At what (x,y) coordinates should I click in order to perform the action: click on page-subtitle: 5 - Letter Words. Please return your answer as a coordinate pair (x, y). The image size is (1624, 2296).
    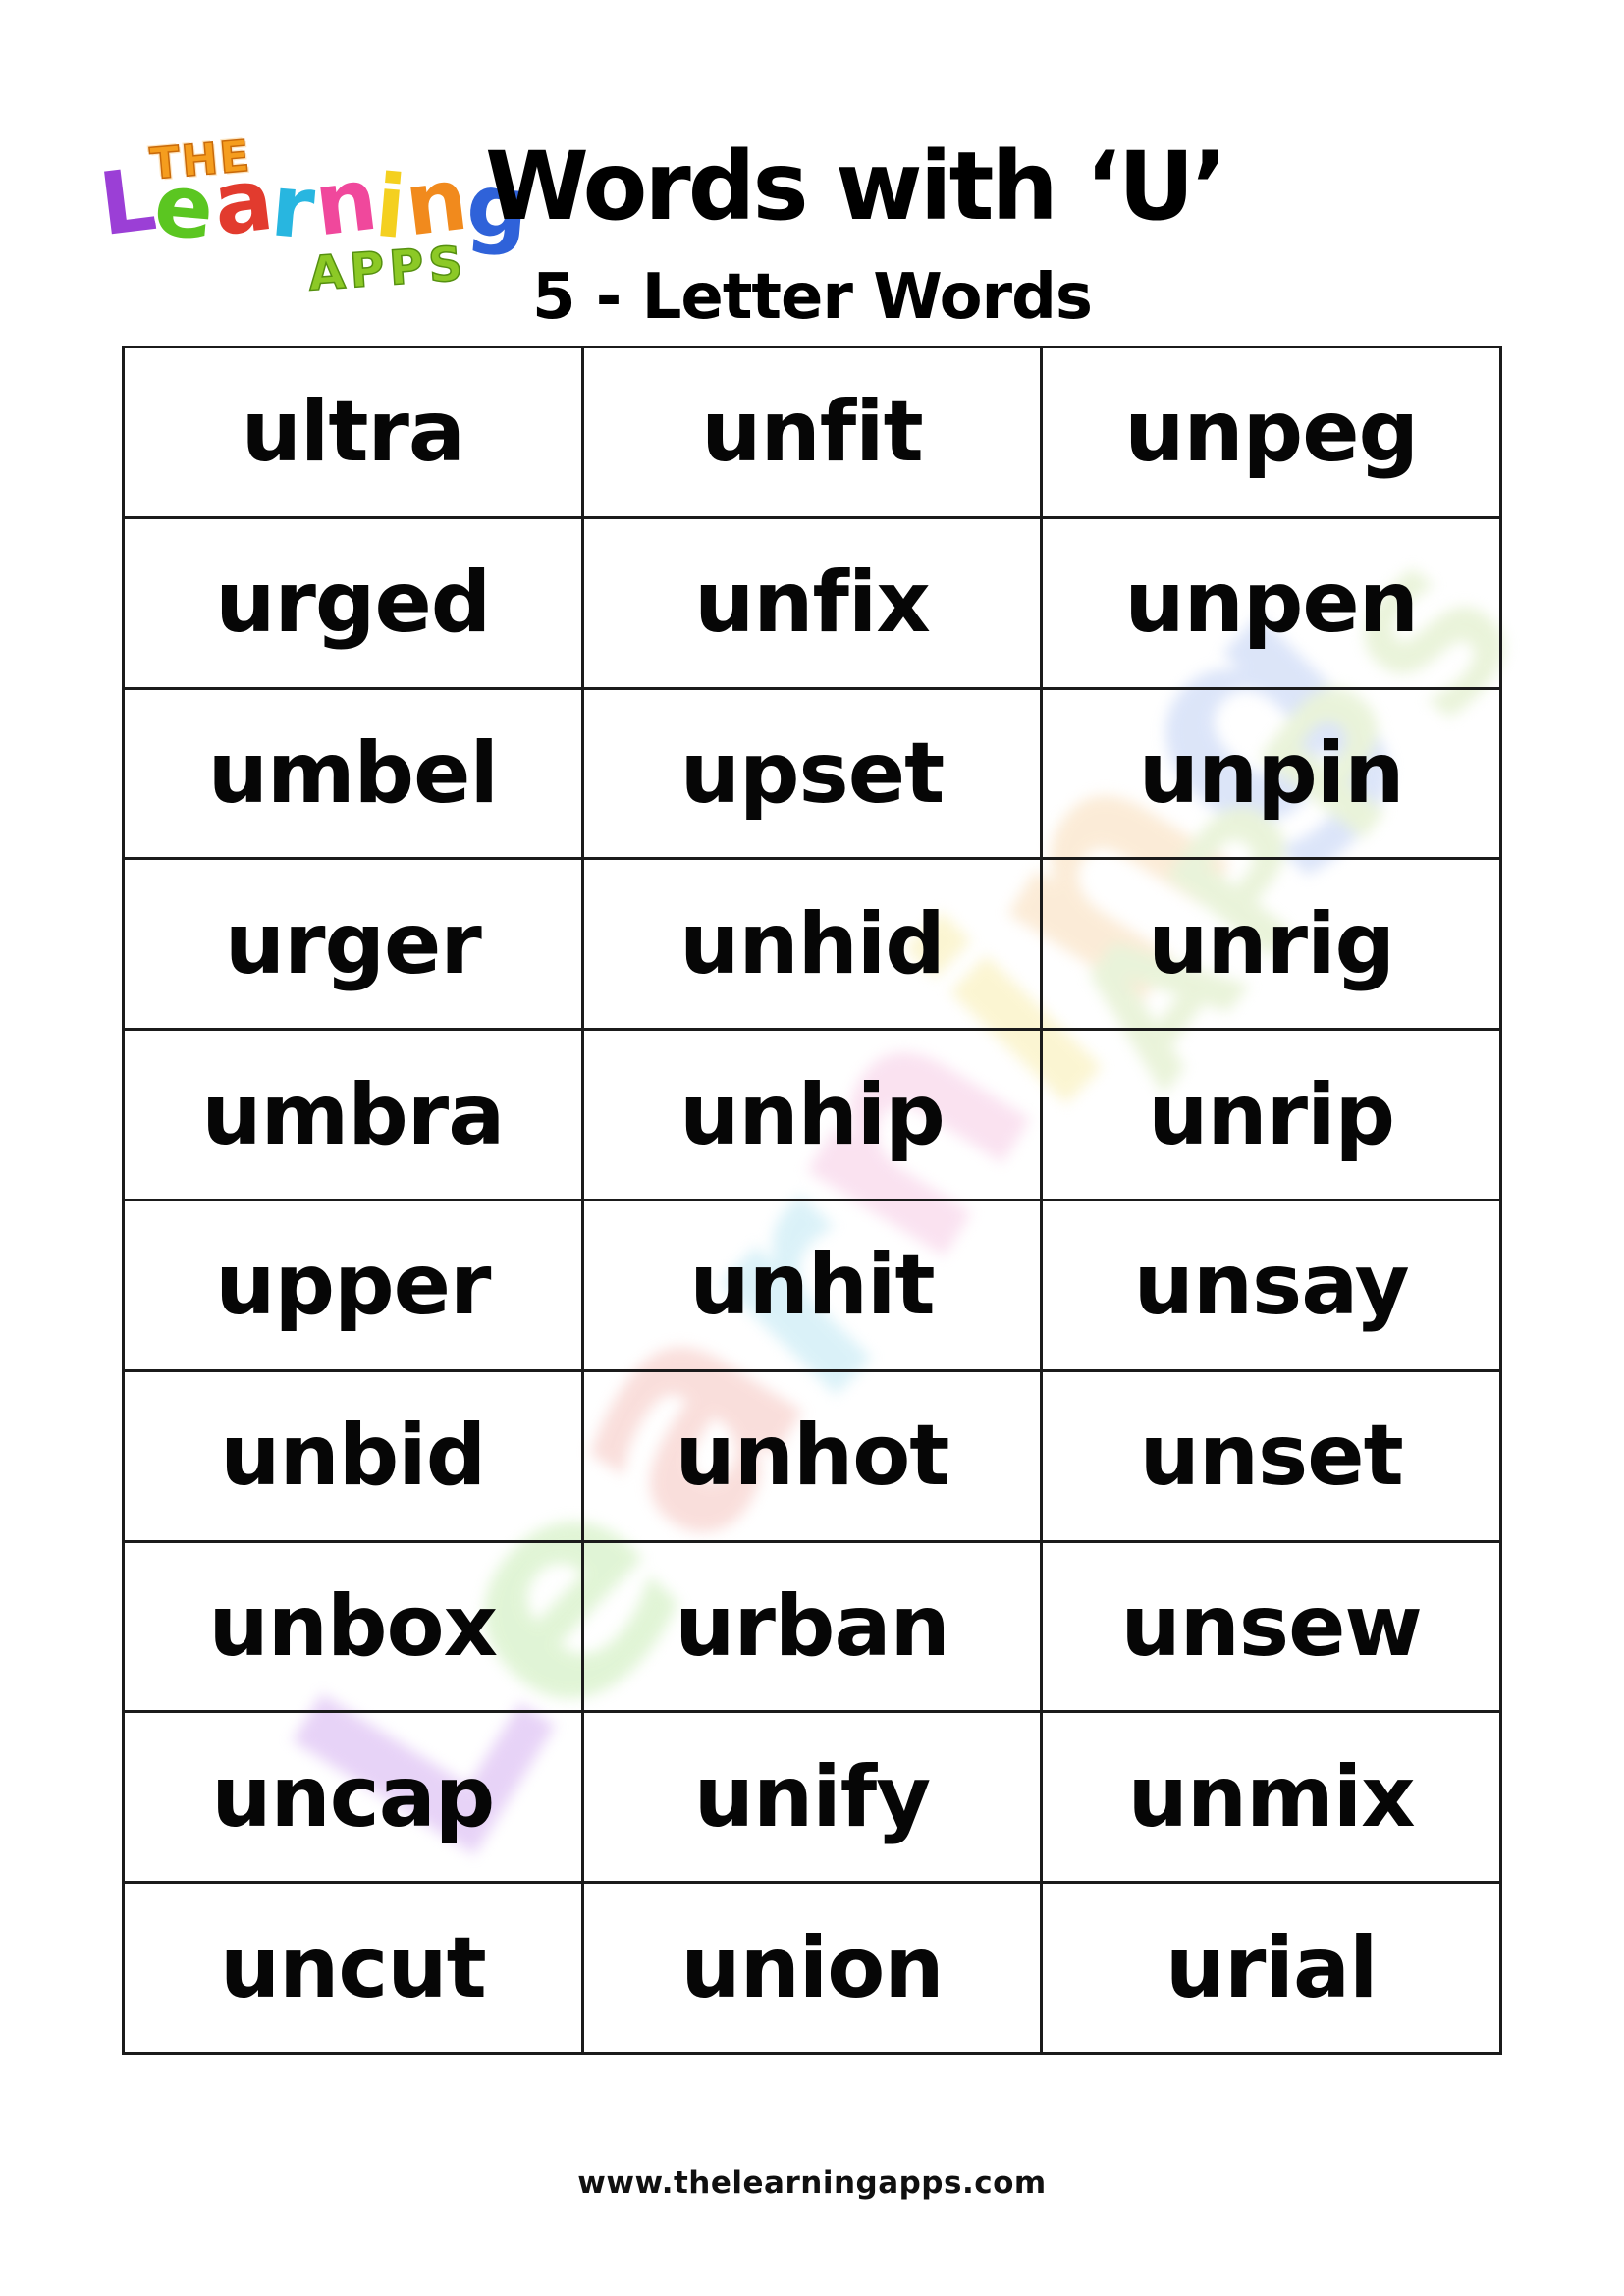
    Looking at the image, I should click on (812, 298).